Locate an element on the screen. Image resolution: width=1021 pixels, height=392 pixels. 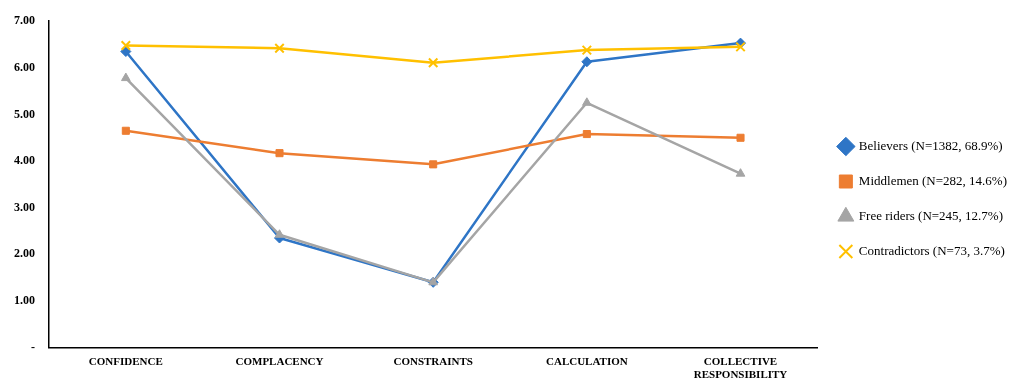
legend-label: Free riders (N=245, 12.7%) is located at coordinates (931, 215).